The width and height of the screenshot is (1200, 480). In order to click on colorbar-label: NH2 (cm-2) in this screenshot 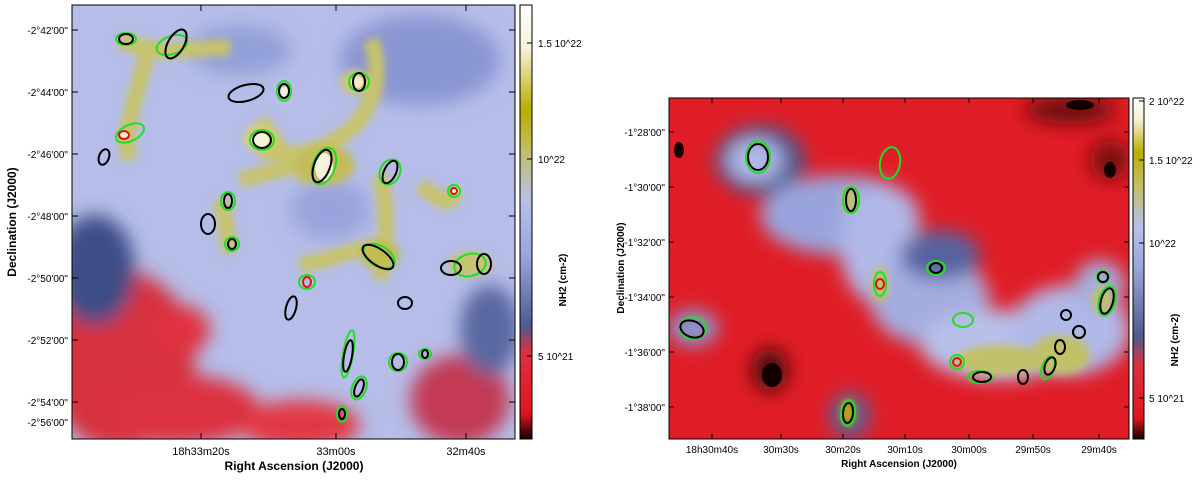, I will do `click(563, 280)`.